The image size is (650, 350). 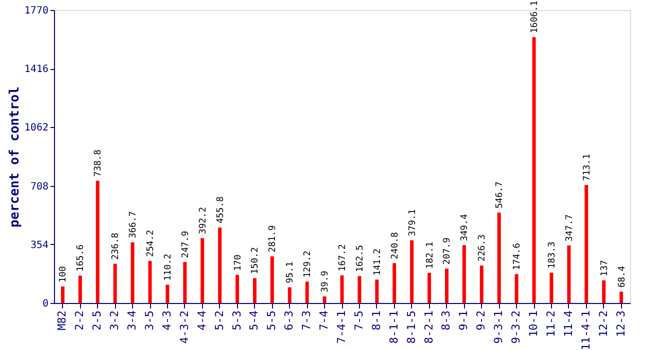 I want to click on data-label: 1606.1, so click(x=535, y=17).